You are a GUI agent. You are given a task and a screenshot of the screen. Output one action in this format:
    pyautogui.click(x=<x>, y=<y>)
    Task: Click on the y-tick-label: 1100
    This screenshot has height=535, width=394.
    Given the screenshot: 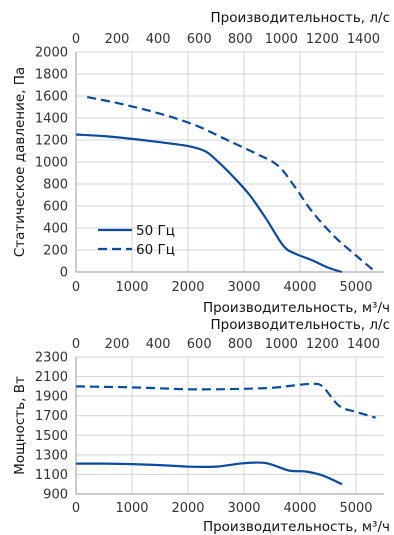 What is the action you would take?
    pyautogui.click(x=51, y=475)
    